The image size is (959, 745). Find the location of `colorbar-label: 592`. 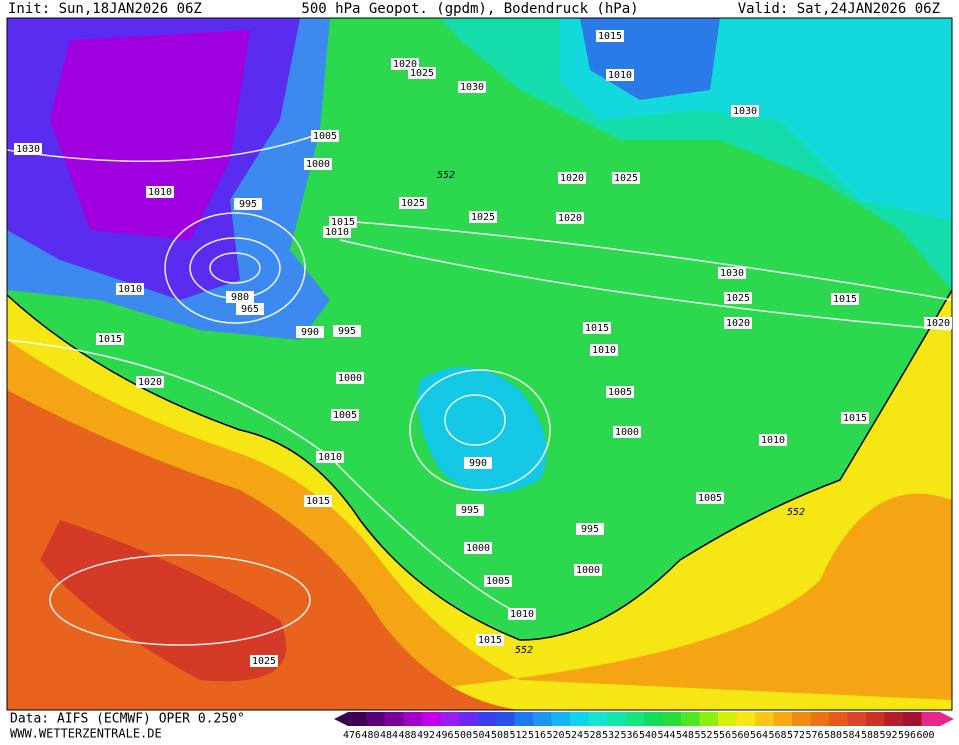

colorbar-label: 592 is located at coordinates (888, 735).